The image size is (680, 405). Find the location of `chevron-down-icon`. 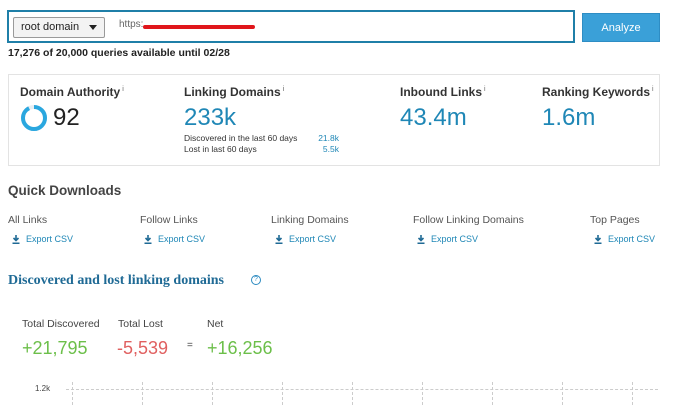

chevron-down-icon is located at coordinates (93, 27).